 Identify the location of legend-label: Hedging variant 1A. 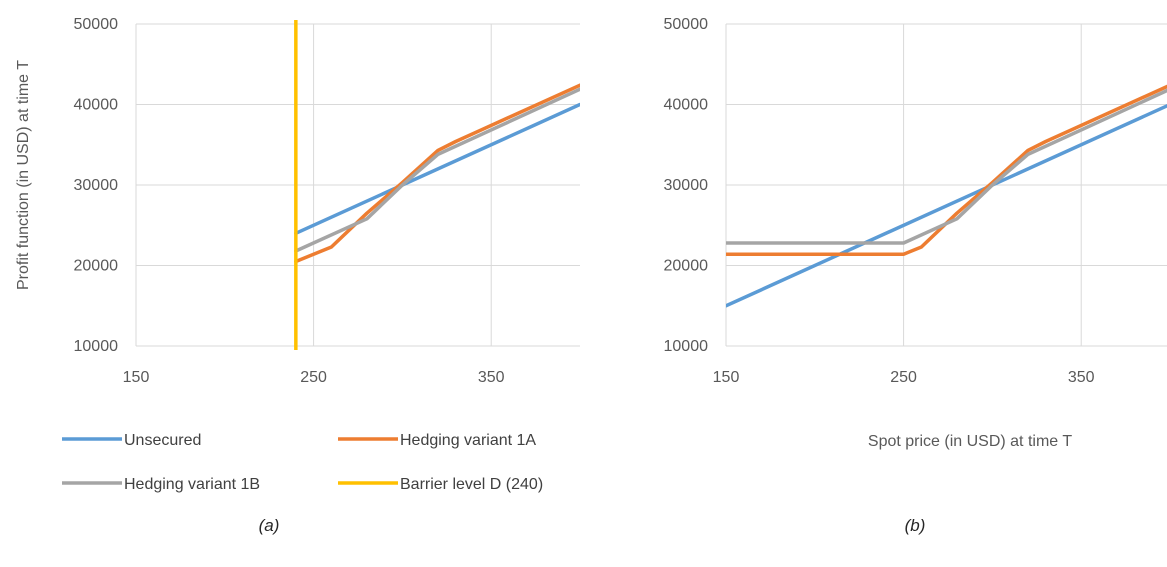
(468, 440).